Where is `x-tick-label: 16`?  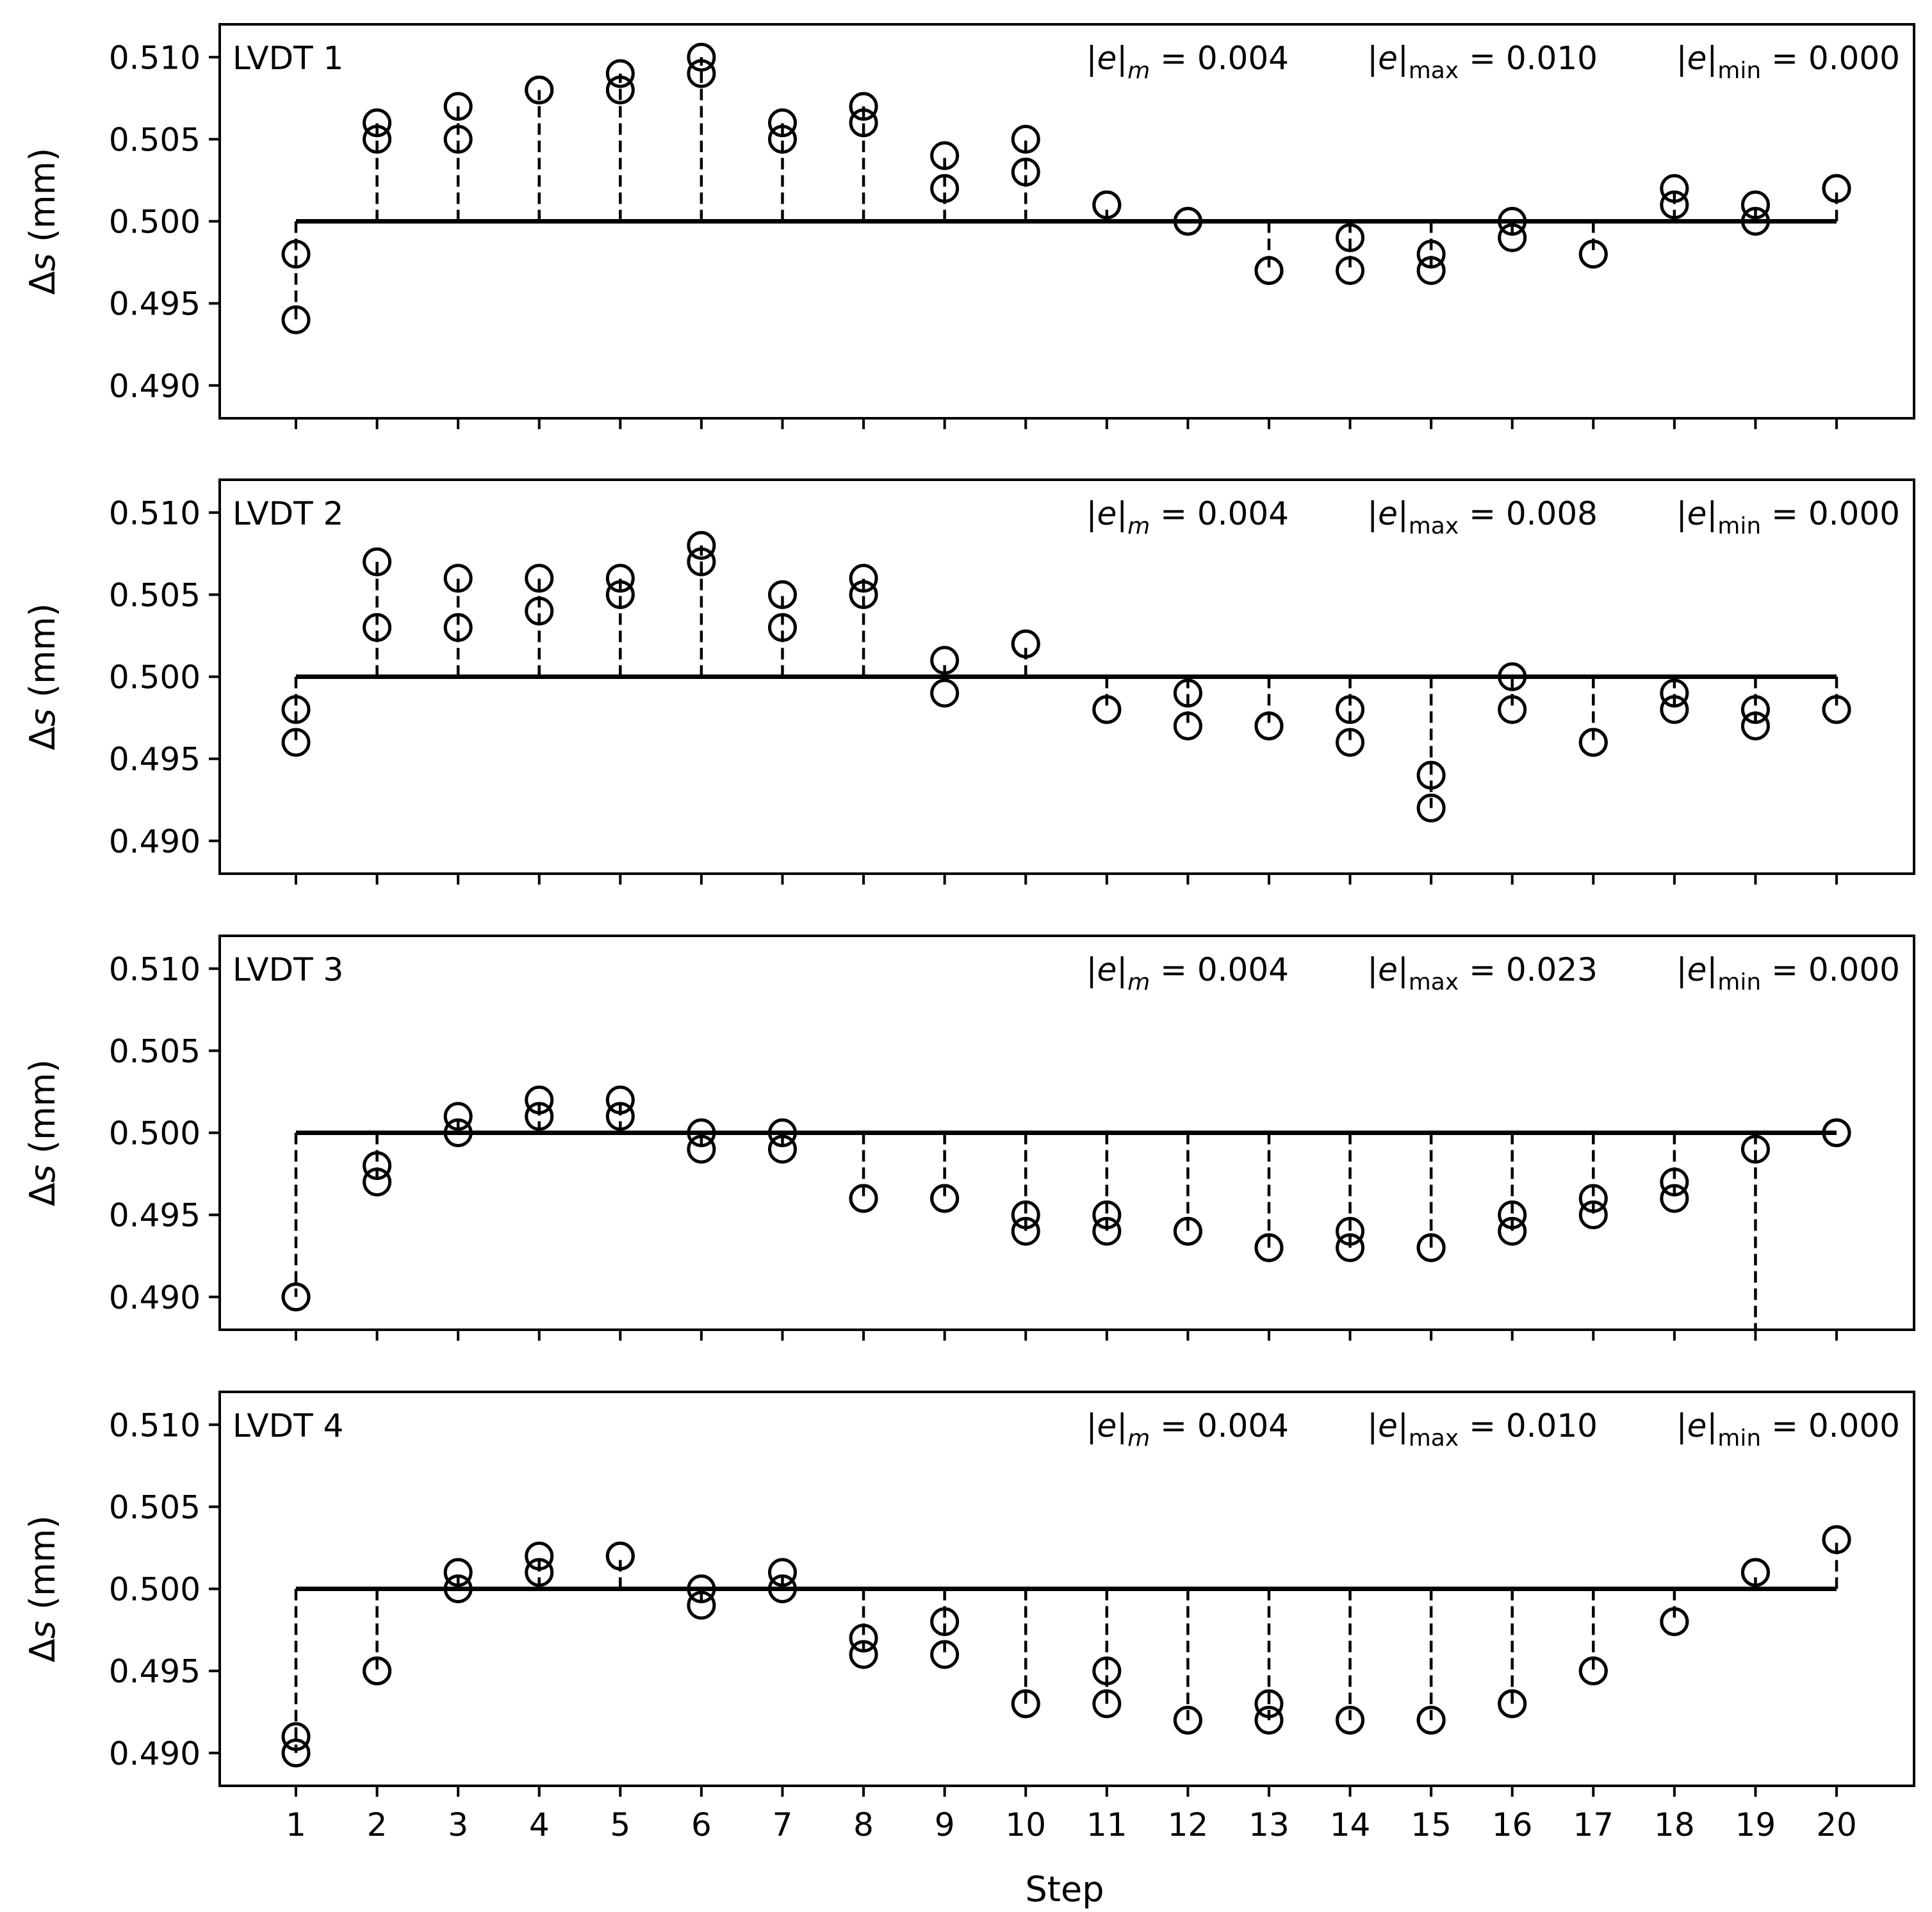 x-tick-label: 16 is located at coordinates (1512, 1825).